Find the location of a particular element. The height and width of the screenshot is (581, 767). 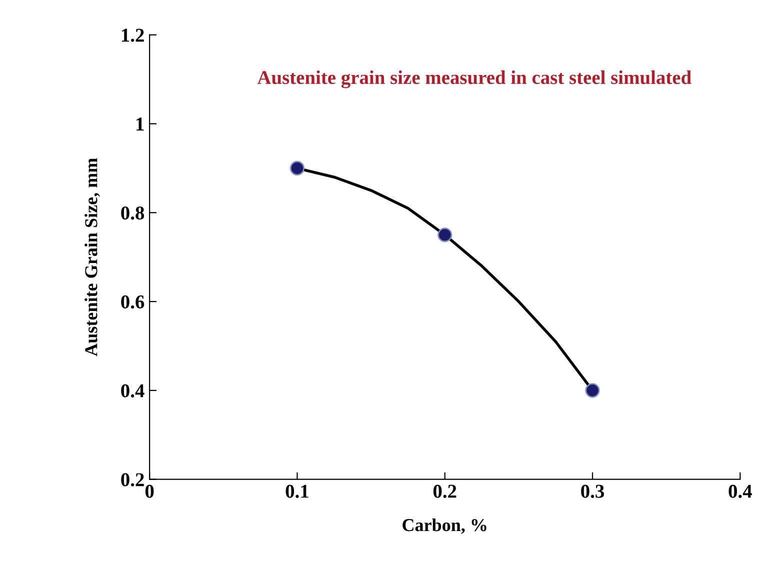

y-tick-label: 0.4 is located at coordinates (132, 391).